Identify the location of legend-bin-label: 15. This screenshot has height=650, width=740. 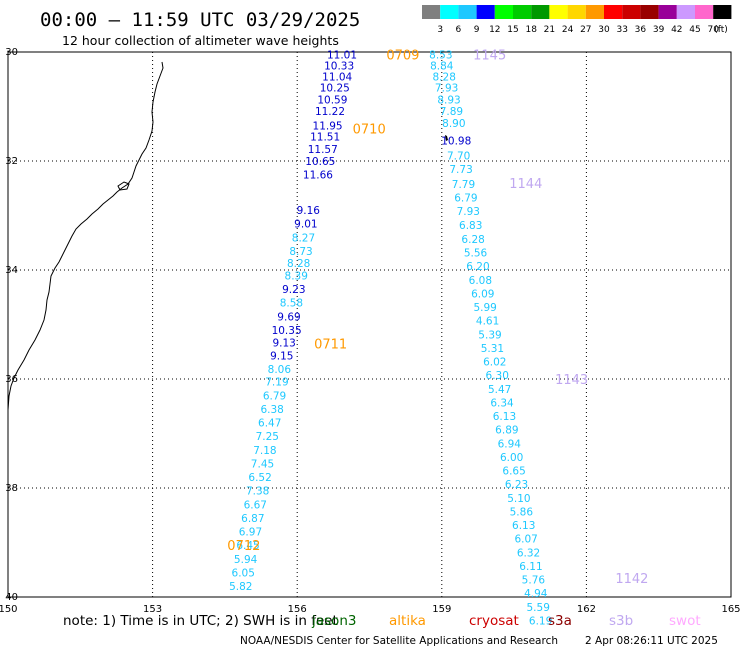
(512, 30).